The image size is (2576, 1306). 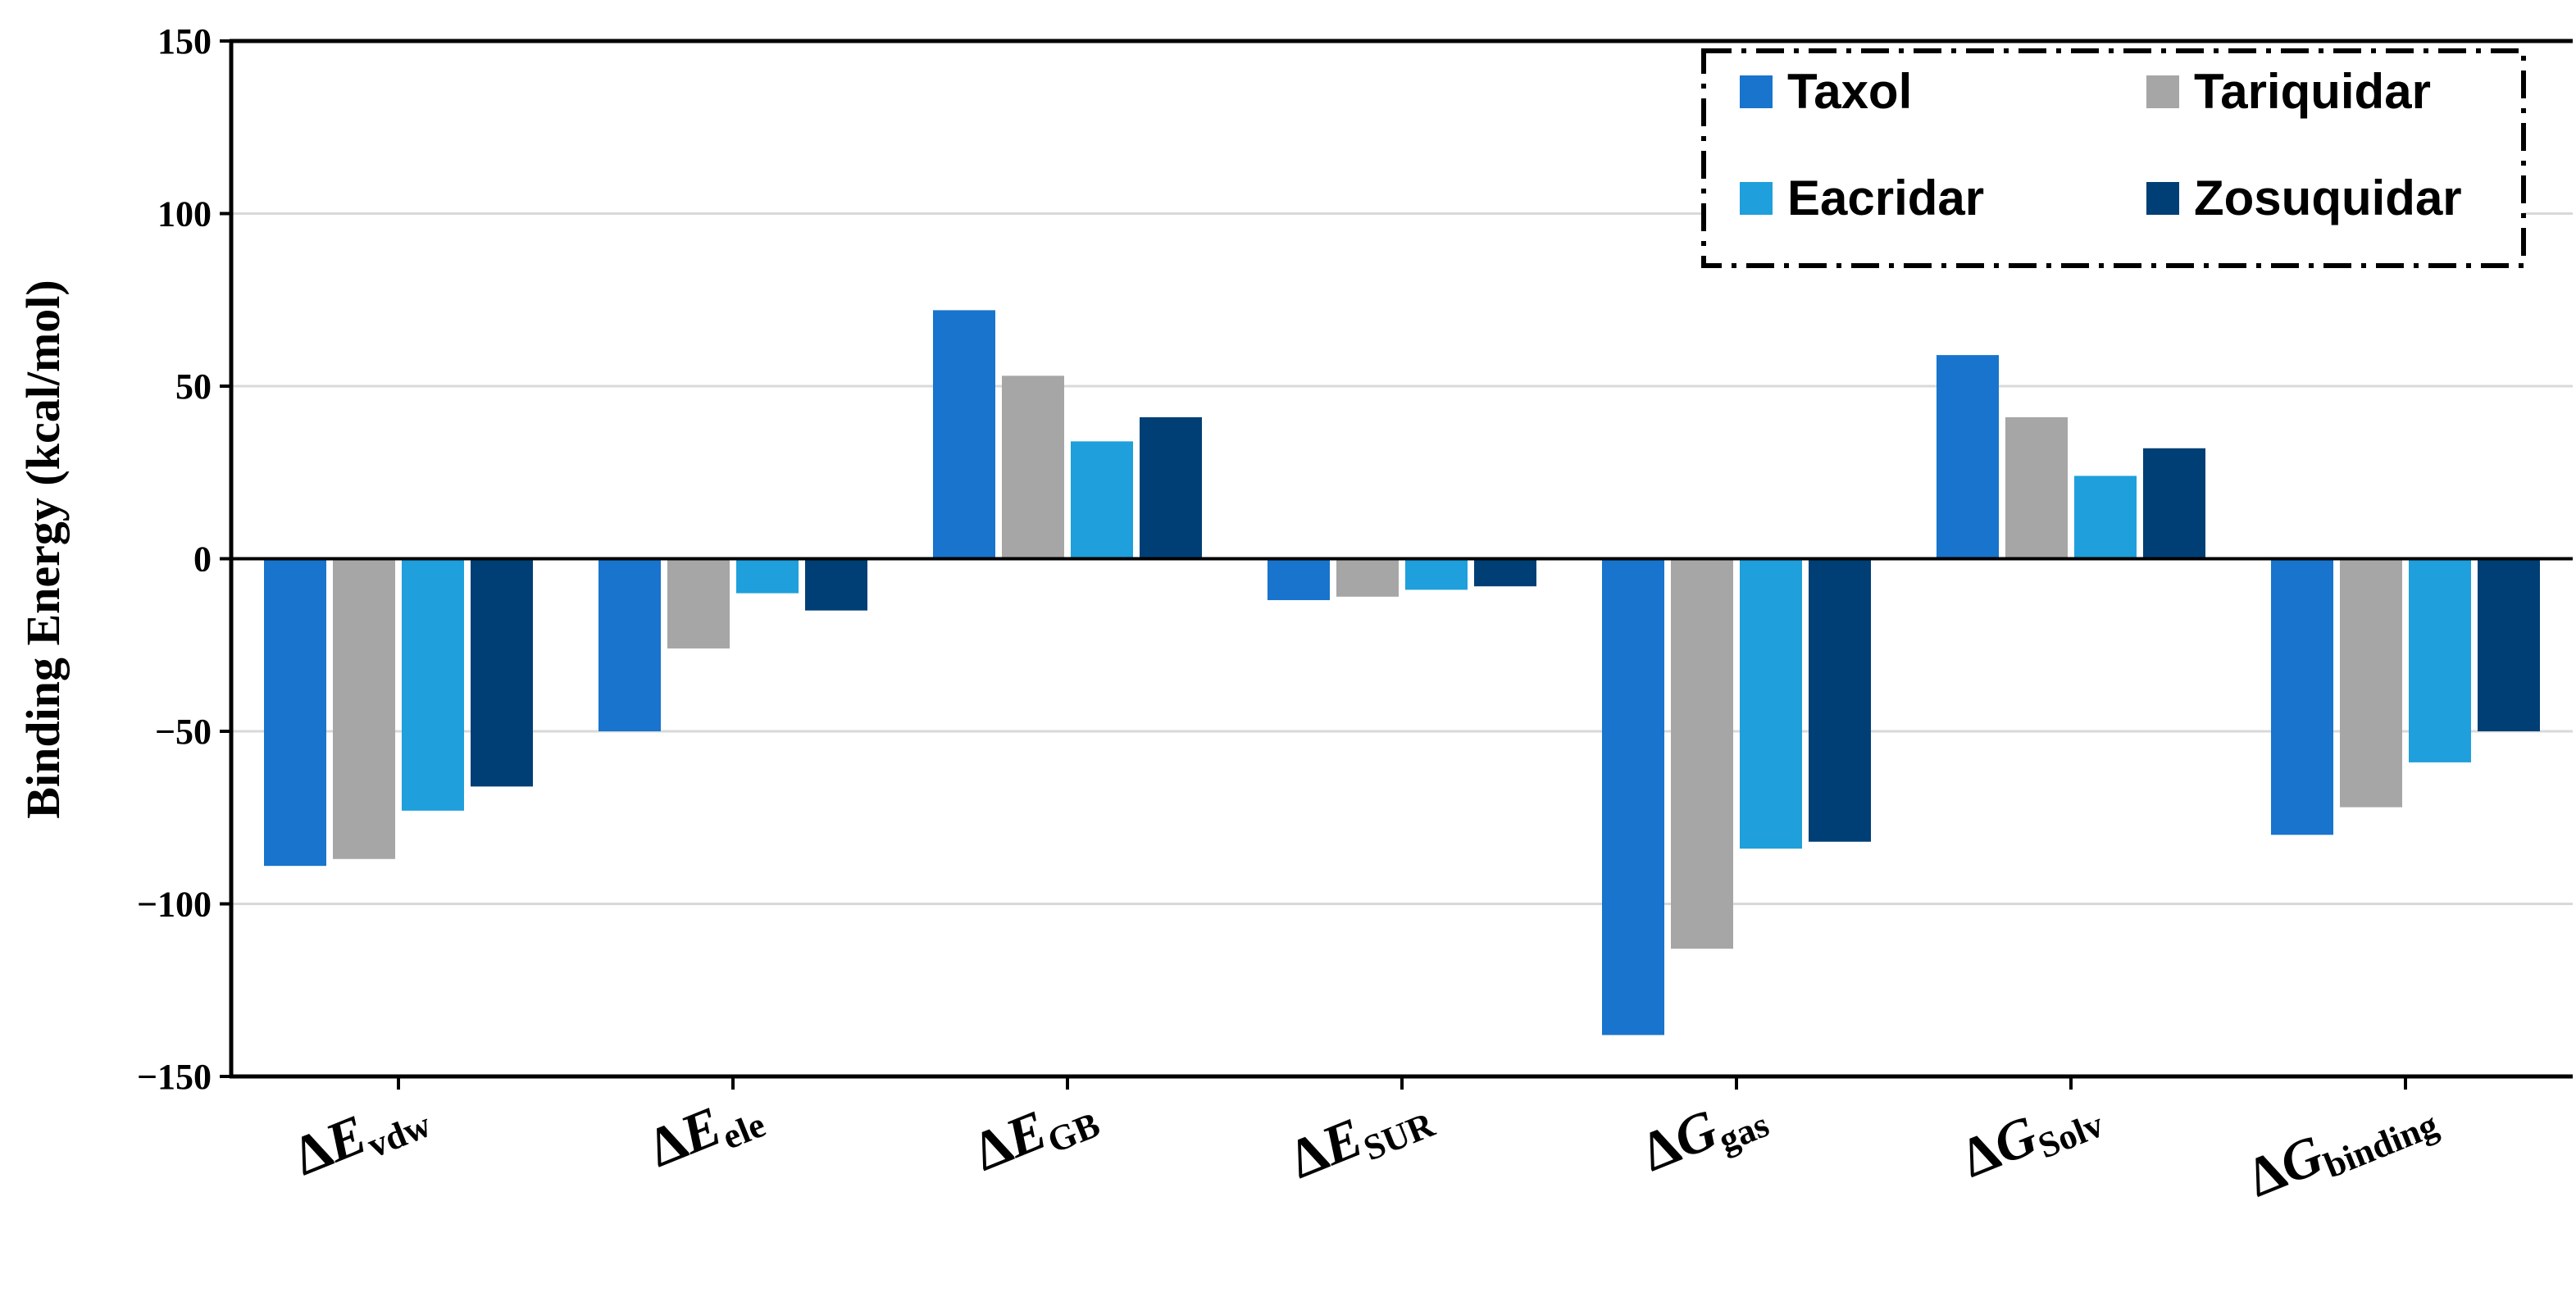 I want to click on y-tick-label: 150, so click(x=185, y=41).